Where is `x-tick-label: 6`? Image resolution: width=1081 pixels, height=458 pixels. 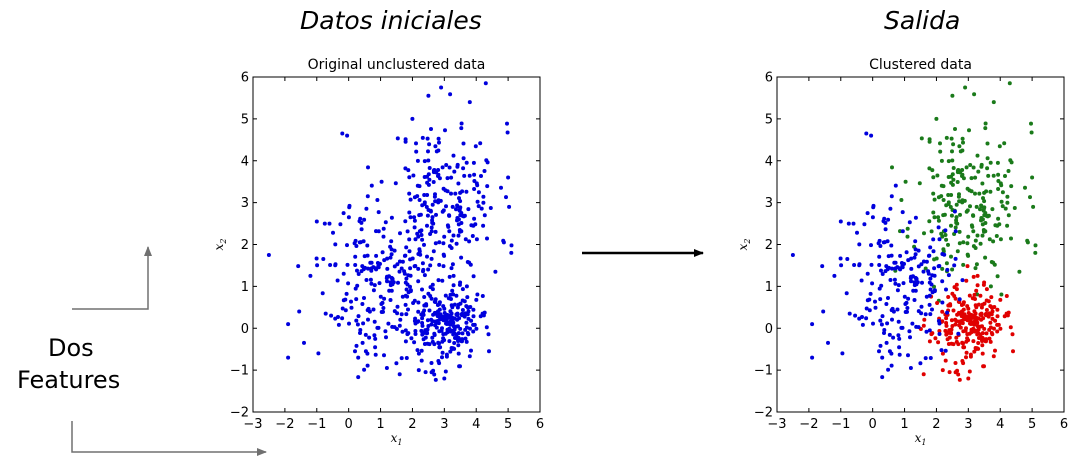
x-tick-label: 6 is located at coordinates (1064, 424).